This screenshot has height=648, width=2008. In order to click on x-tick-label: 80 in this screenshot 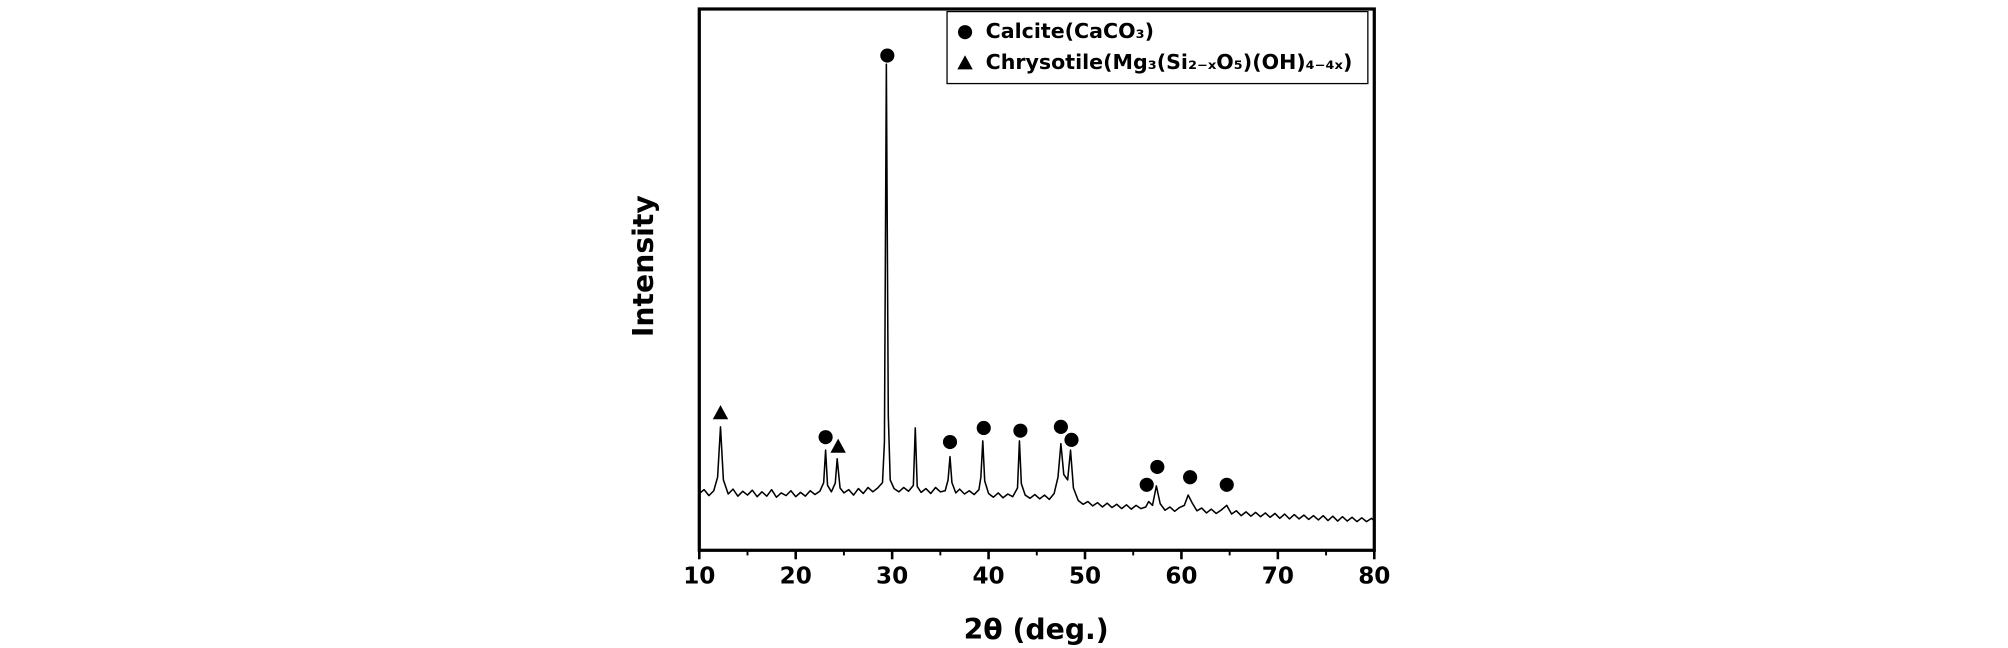, I will do `click(1374, 577)`.